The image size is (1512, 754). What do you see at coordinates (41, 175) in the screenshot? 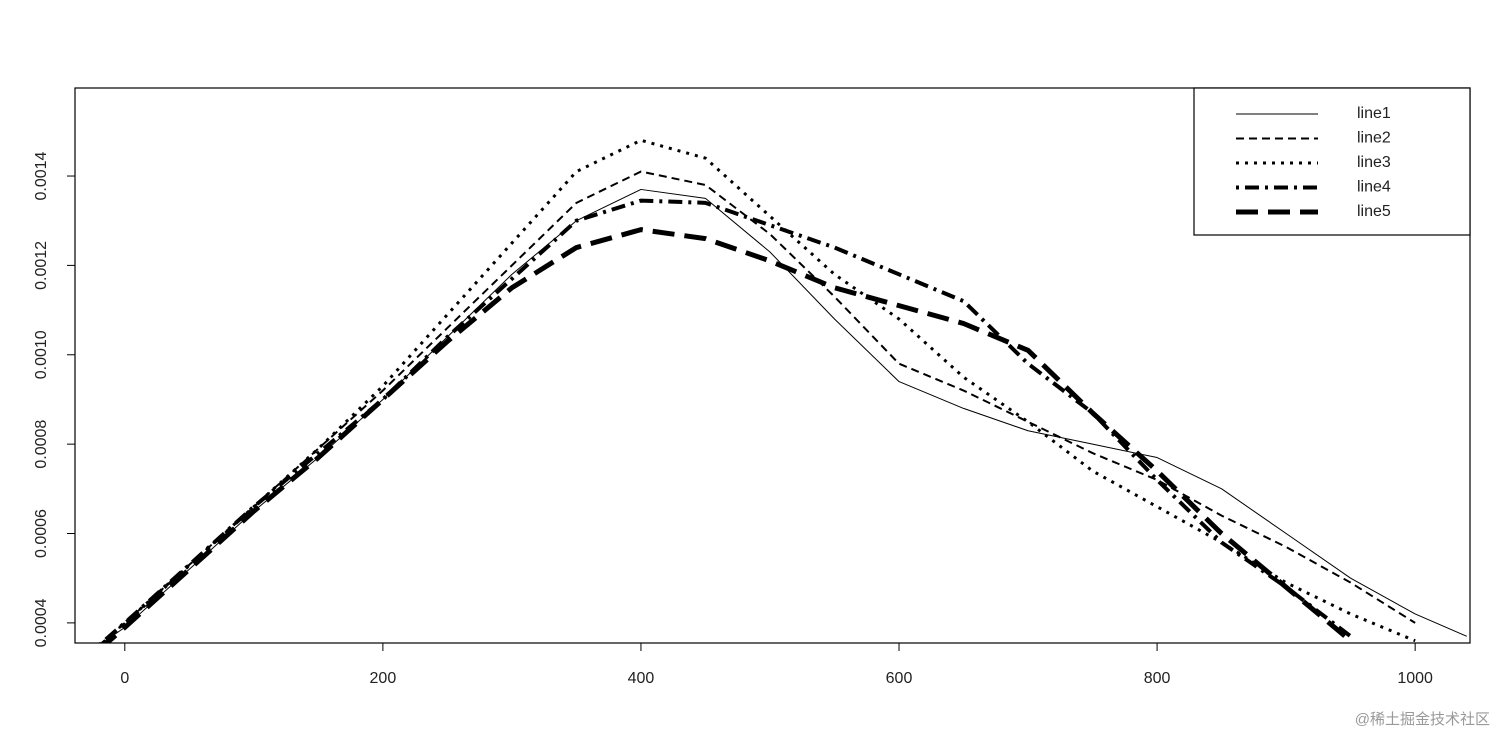
I see `y-tick-label: 0.0014` at bounding box center [41, 175].